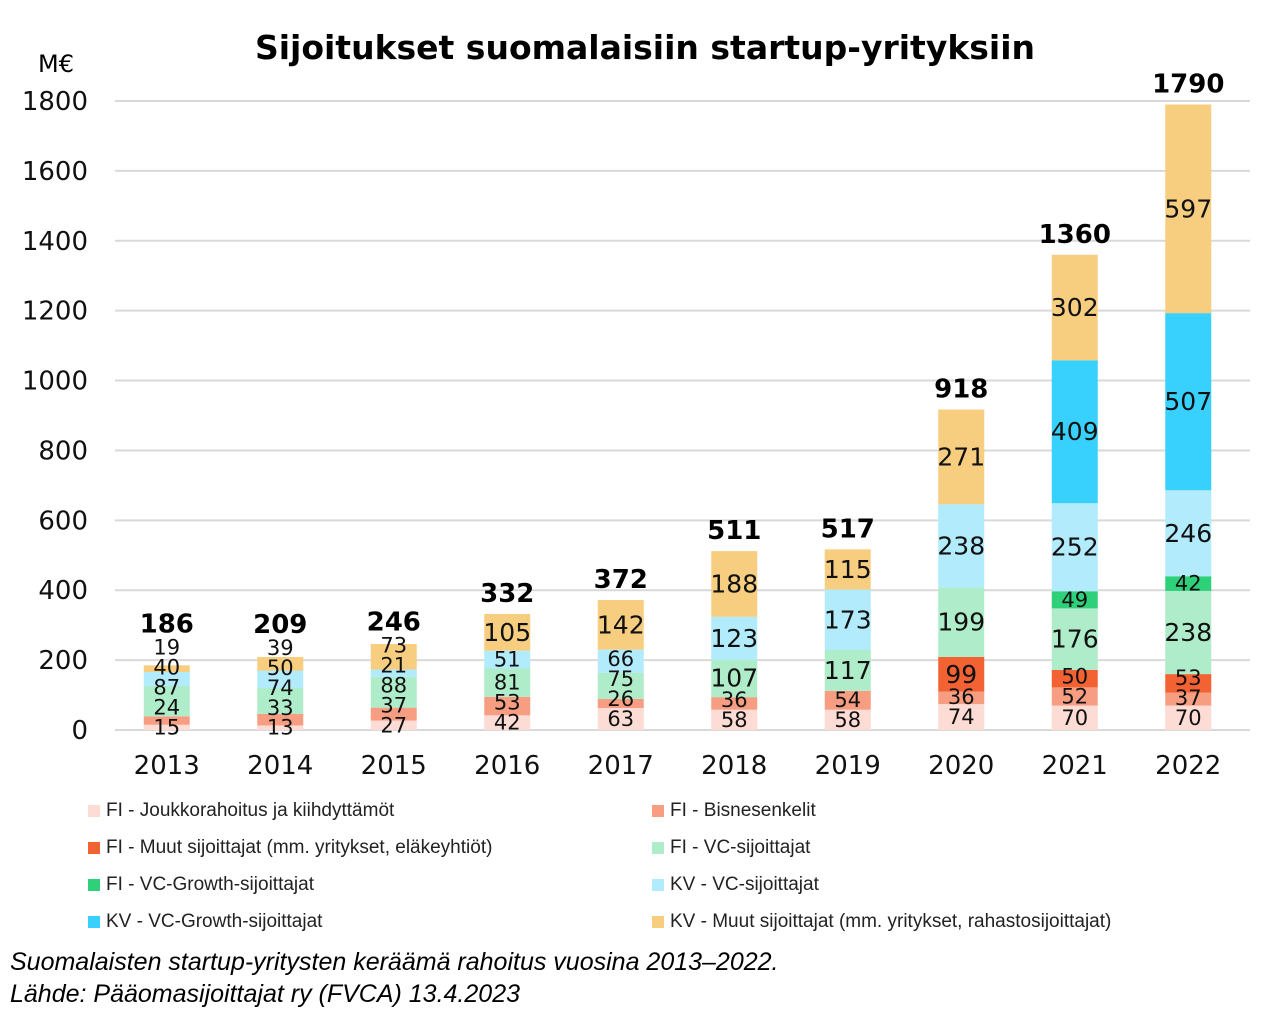 The width and height of the screenshot is (1282, 1015). Describe the element at coordinates (507, 594) in the screenshot. I see `total-label: 332` at that location.